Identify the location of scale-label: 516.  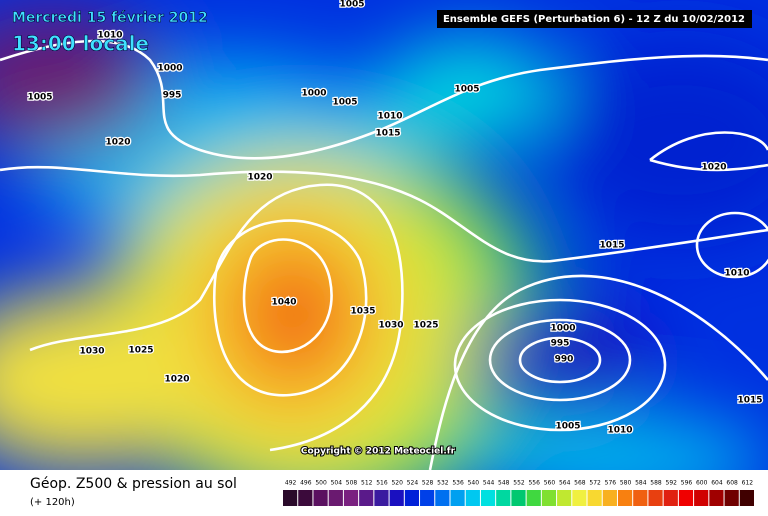
(382, 483).